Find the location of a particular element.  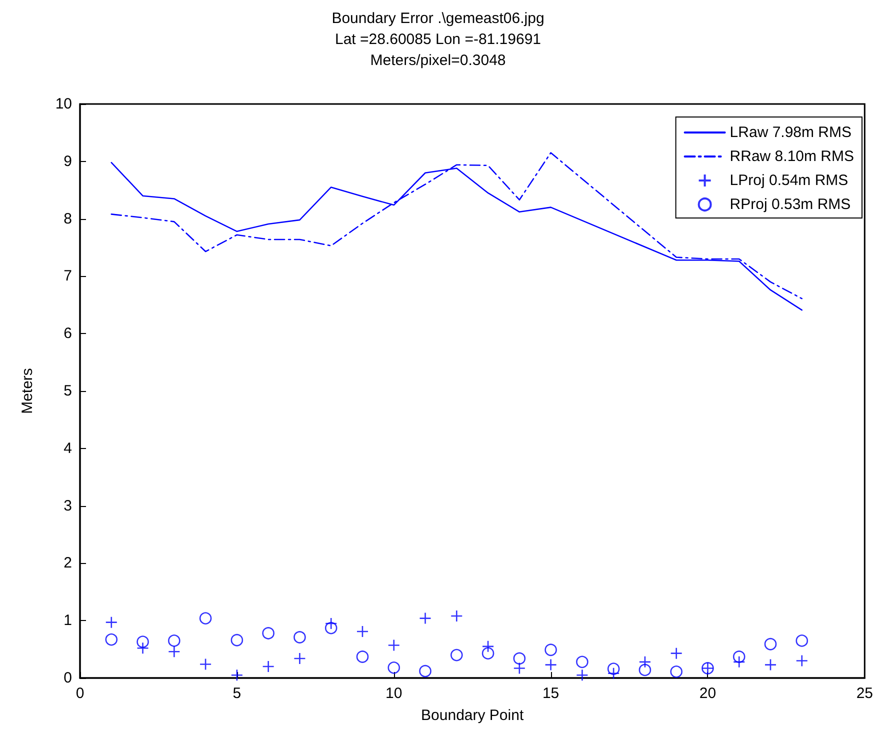

y-tick-label: 0 is located at coordinates (68, 678).